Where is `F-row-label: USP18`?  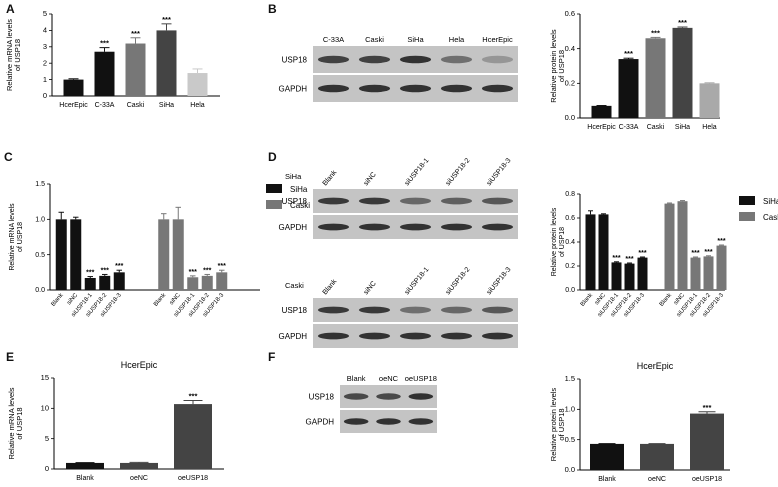 F-row-label: USP18 is located at coordinates (322, 397).